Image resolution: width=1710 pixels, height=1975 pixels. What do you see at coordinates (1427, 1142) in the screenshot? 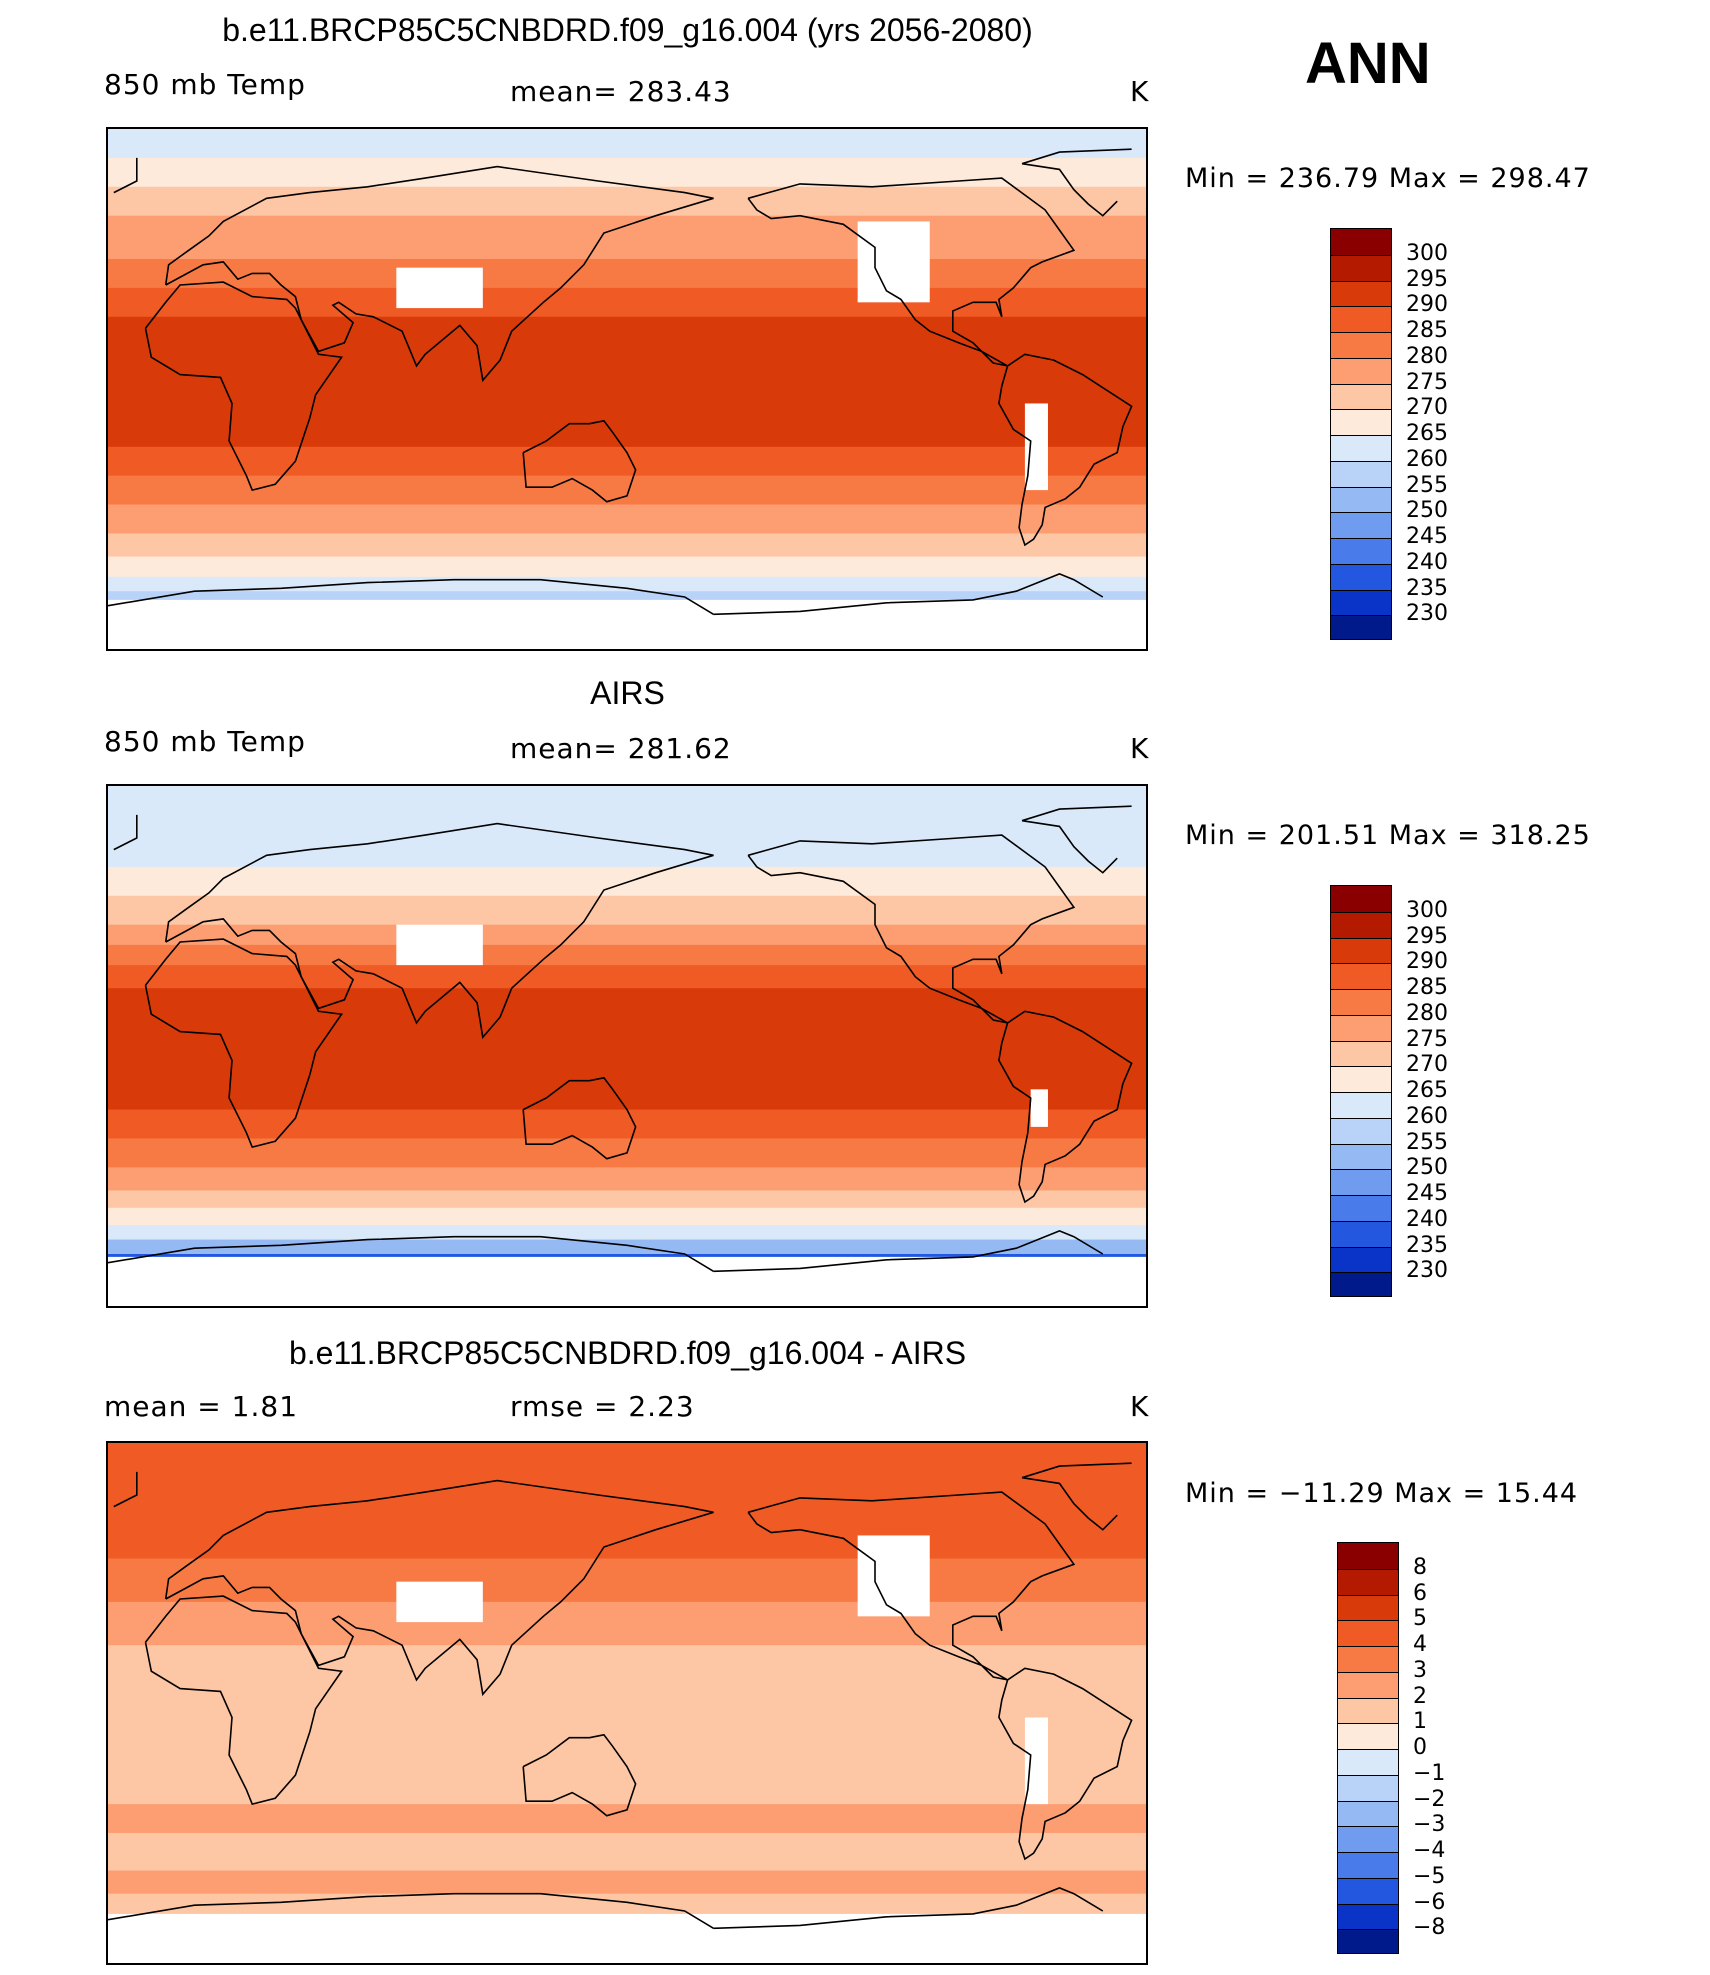
I see `colorbar-tick-label: 255` at bounding box center [1427, 1142].